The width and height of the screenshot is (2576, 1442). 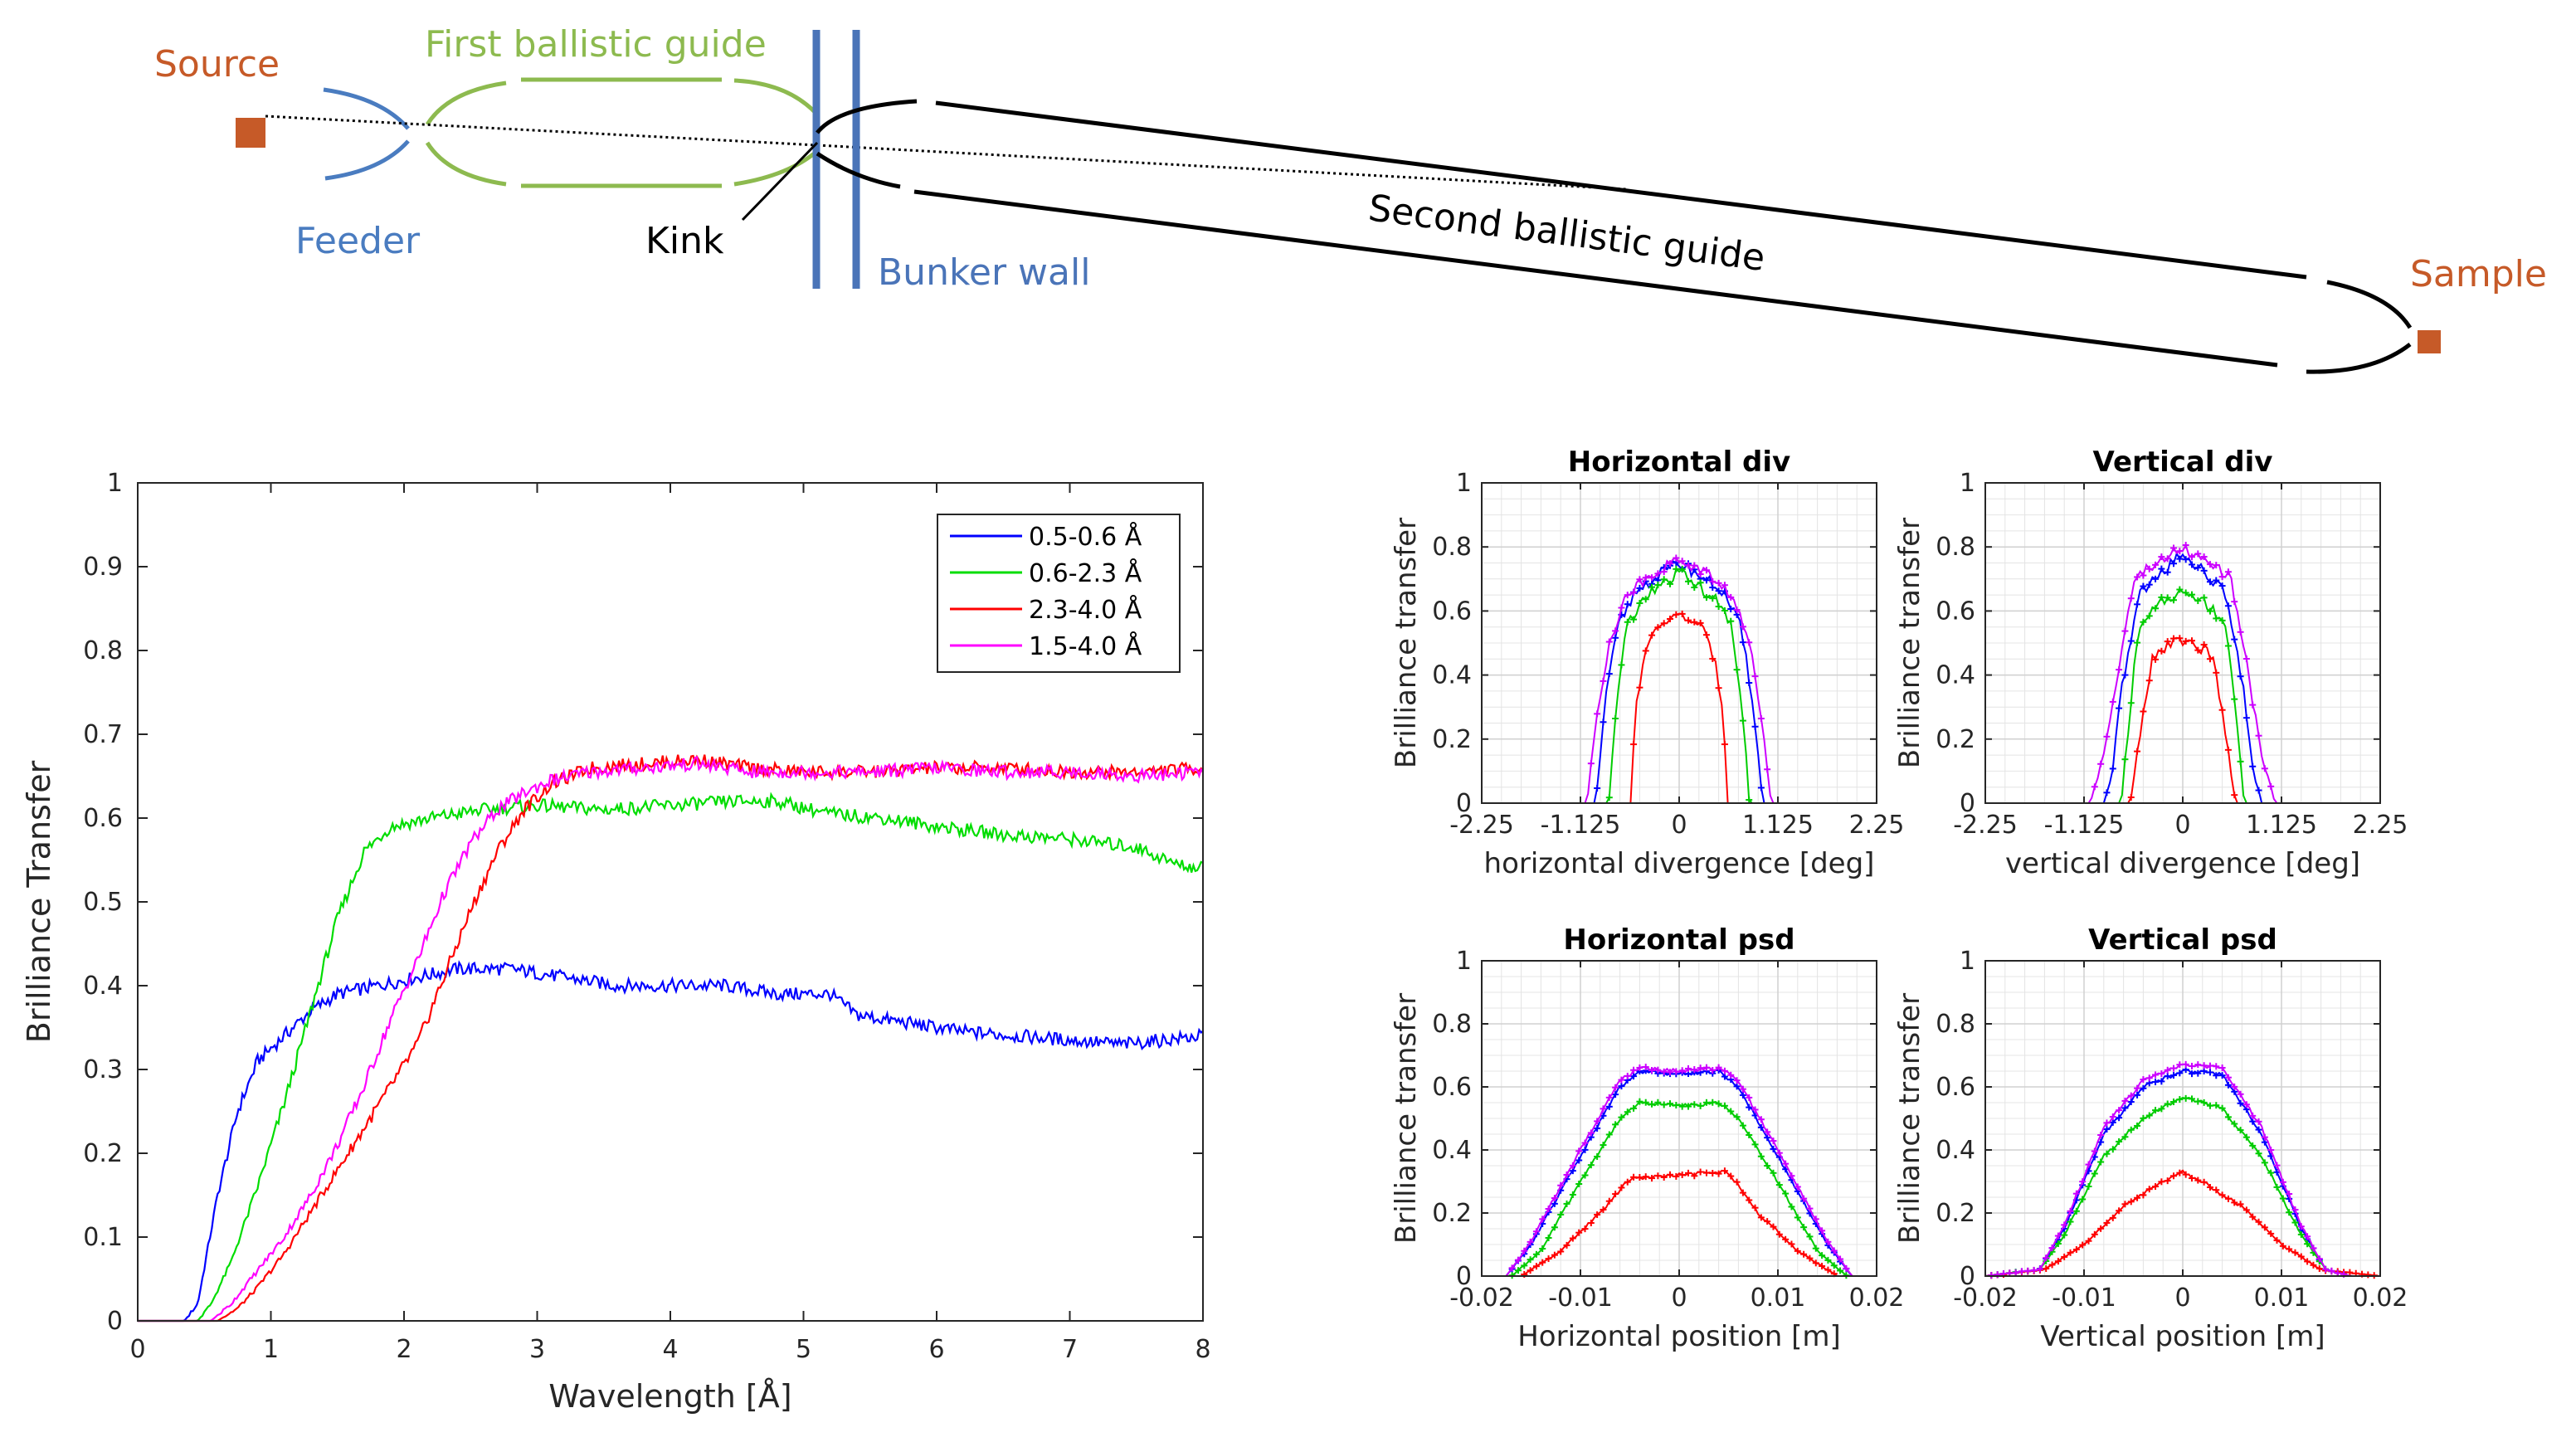 I want to click on feeder-label: Feeder, so click(x=358, y=241).